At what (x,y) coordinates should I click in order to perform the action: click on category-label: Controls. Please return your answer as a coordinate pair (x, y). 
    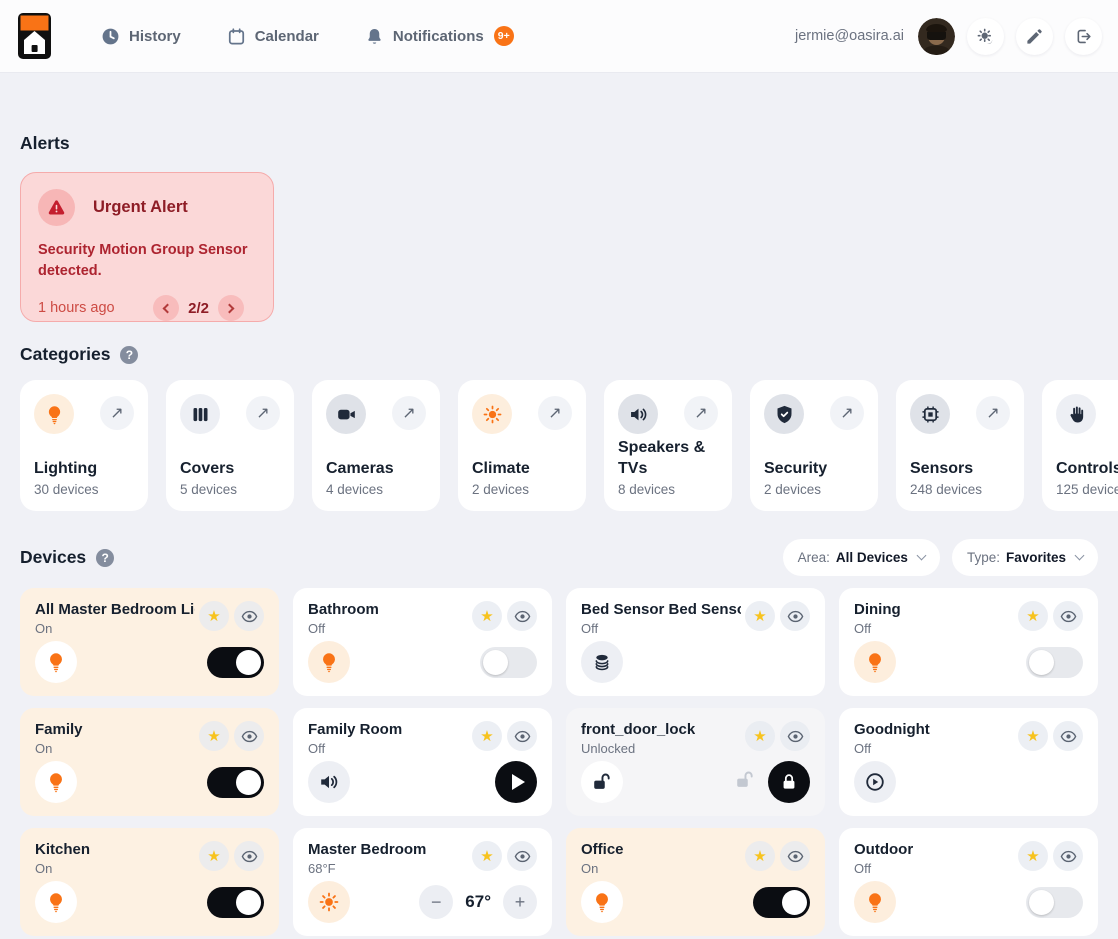
    Looking at the image, I should click on (1087, 469).